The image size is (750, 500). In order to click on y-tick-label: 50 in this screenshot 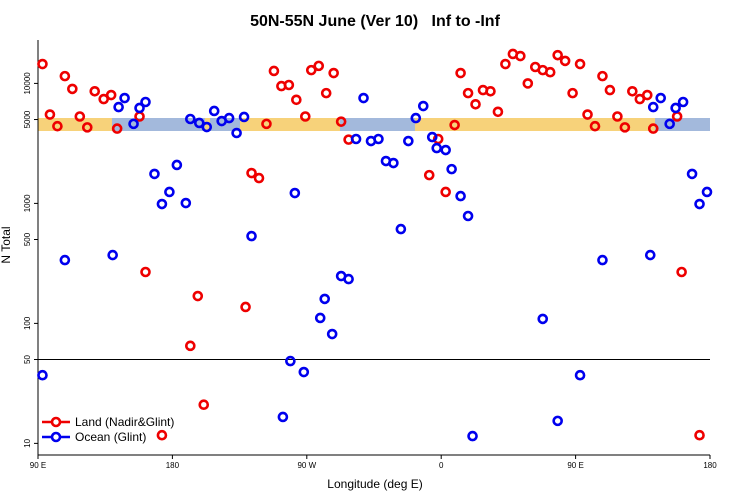, I will do `click(27, 359)`.